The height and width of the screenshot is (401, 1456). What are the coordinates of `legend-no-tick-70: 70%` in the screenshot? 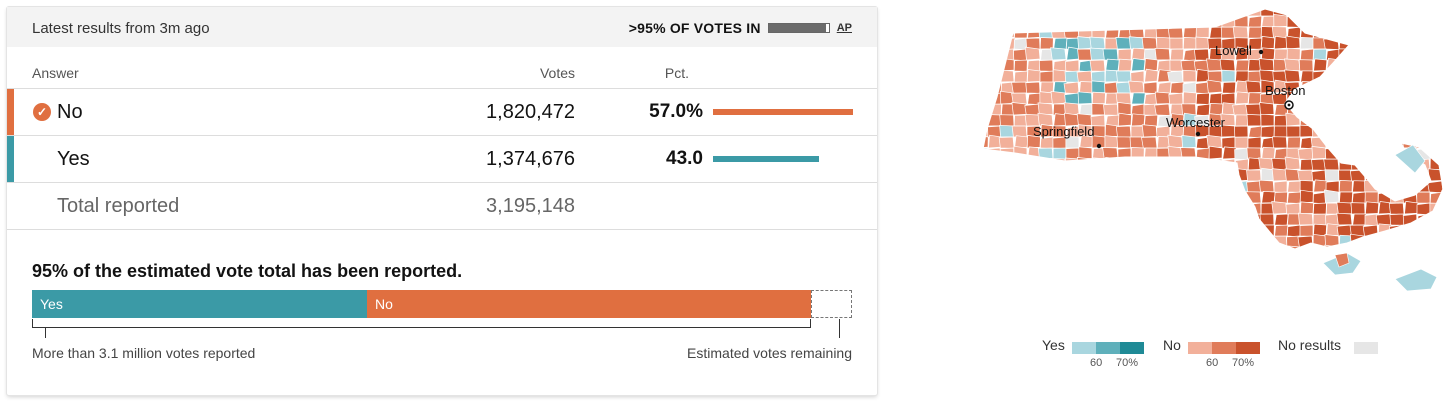 It's located at (1243, 363).